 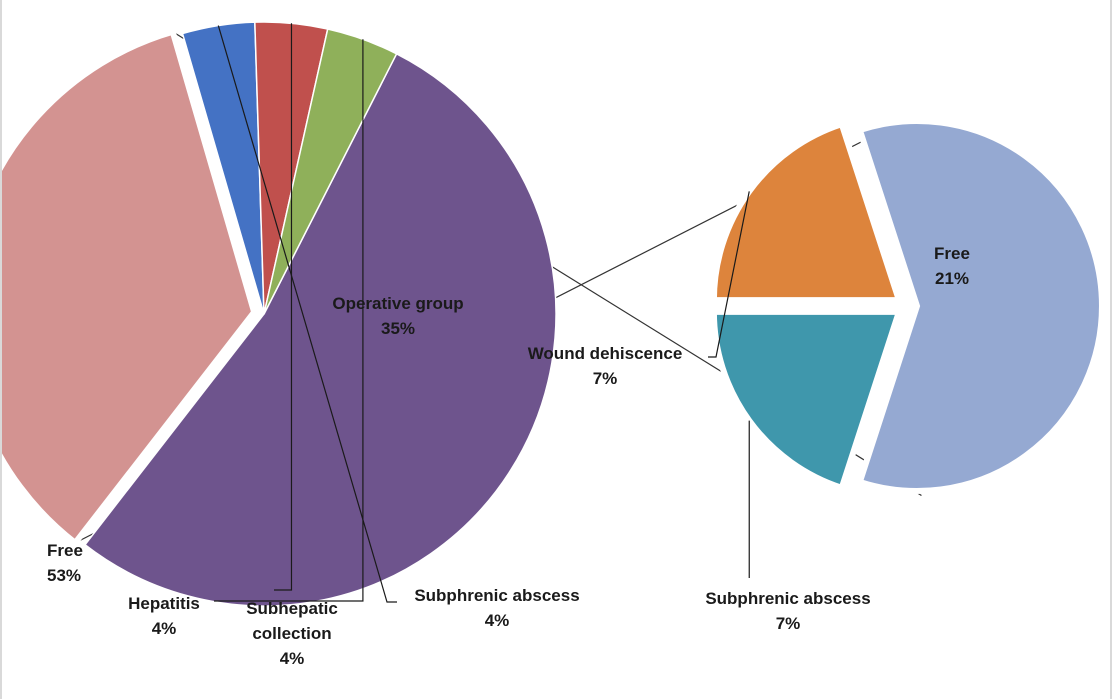 What do you see at coordinates (496, 608) in the screenshot?
I see `label-subphrenic-abscess-main: Subphrenic abscess 4%` at bounding box center [496, 608].